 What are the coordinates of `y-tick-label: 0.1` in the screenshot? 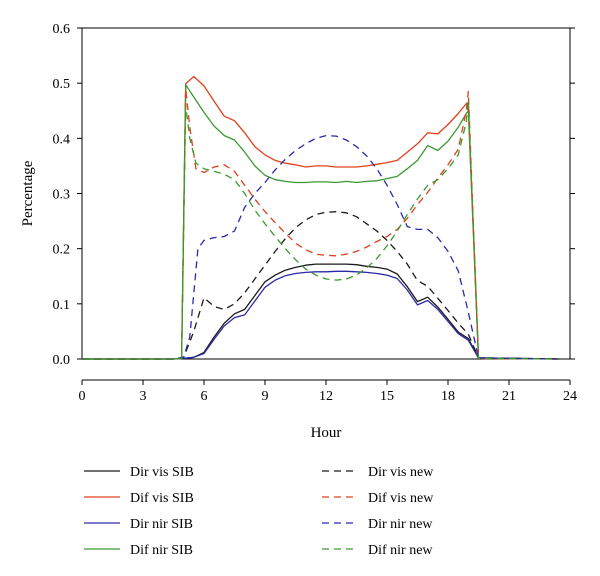 It's located at (62, 305).